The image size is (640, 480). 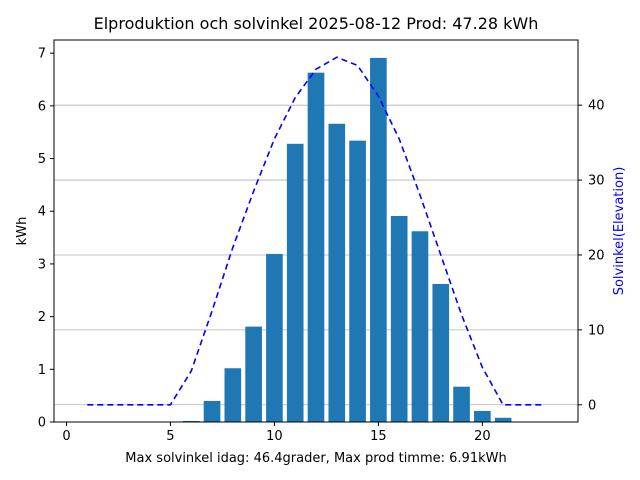 I want to click on y-tick-label: 1, so click(x=42, y=370).